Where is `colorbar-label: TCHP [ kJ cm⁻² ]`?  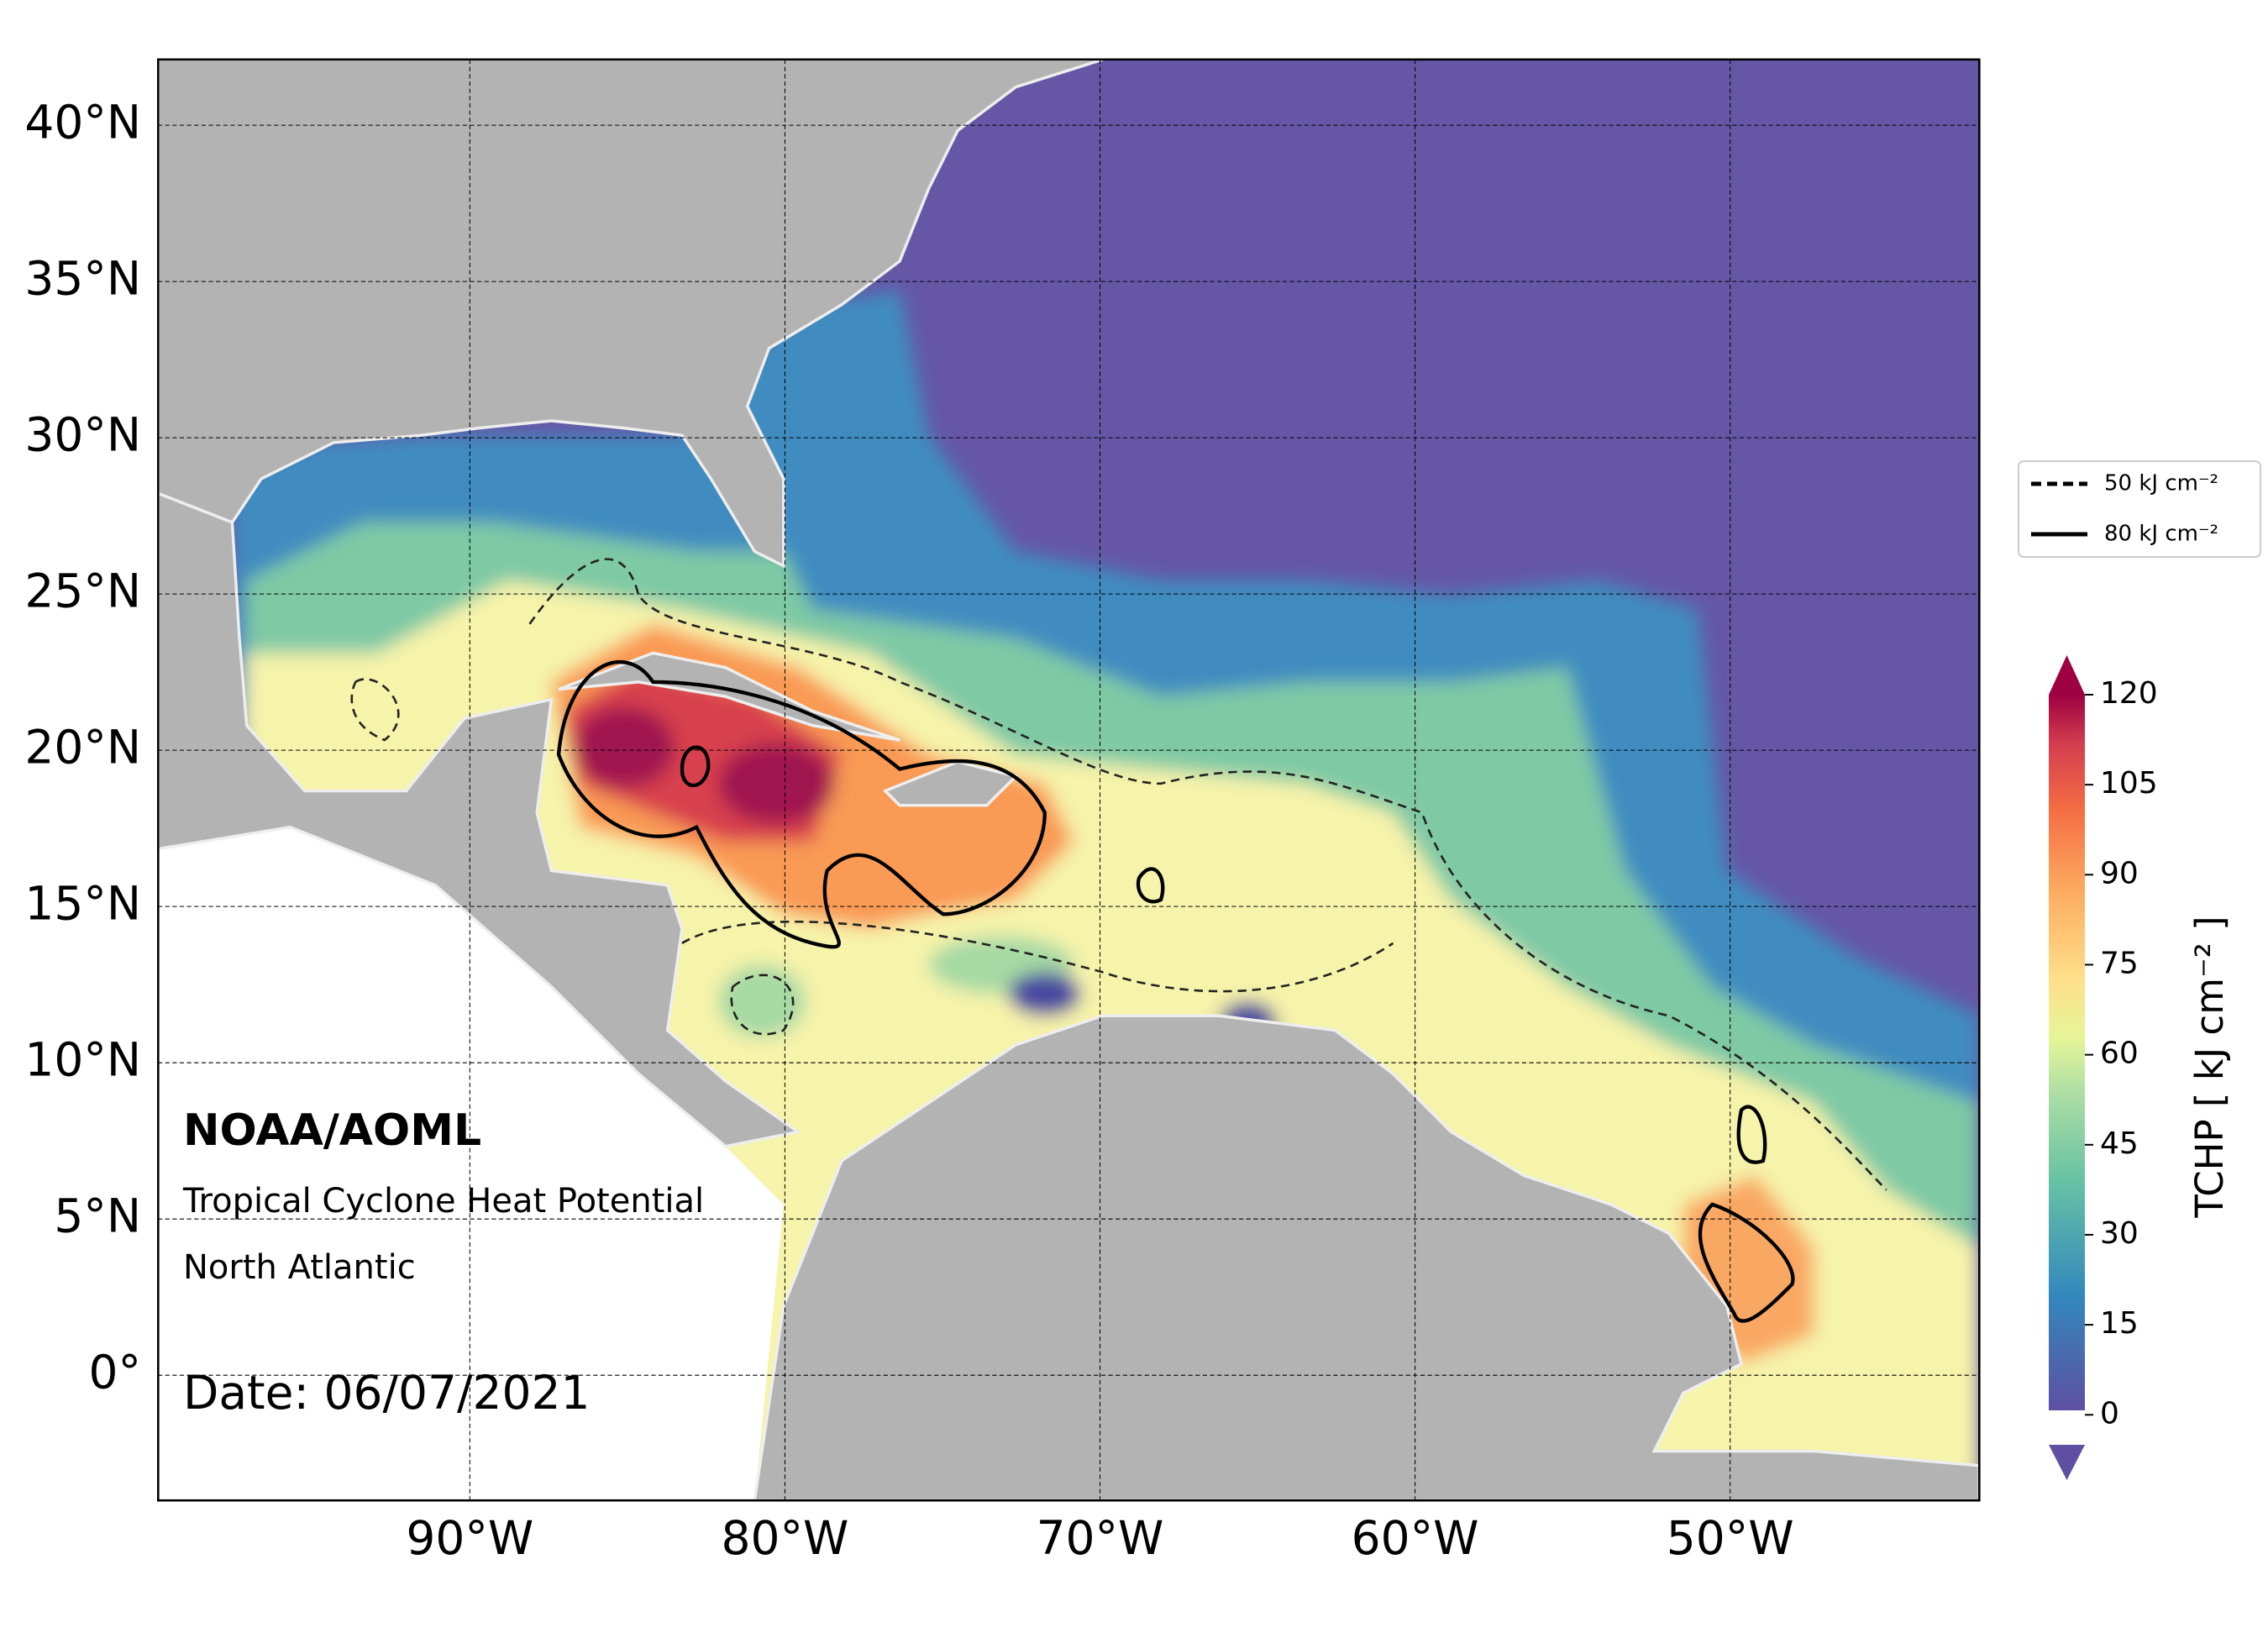 colorbar-label: TCHP [ kJ cm⁻² ] is located at coordinates (2209, 1067).